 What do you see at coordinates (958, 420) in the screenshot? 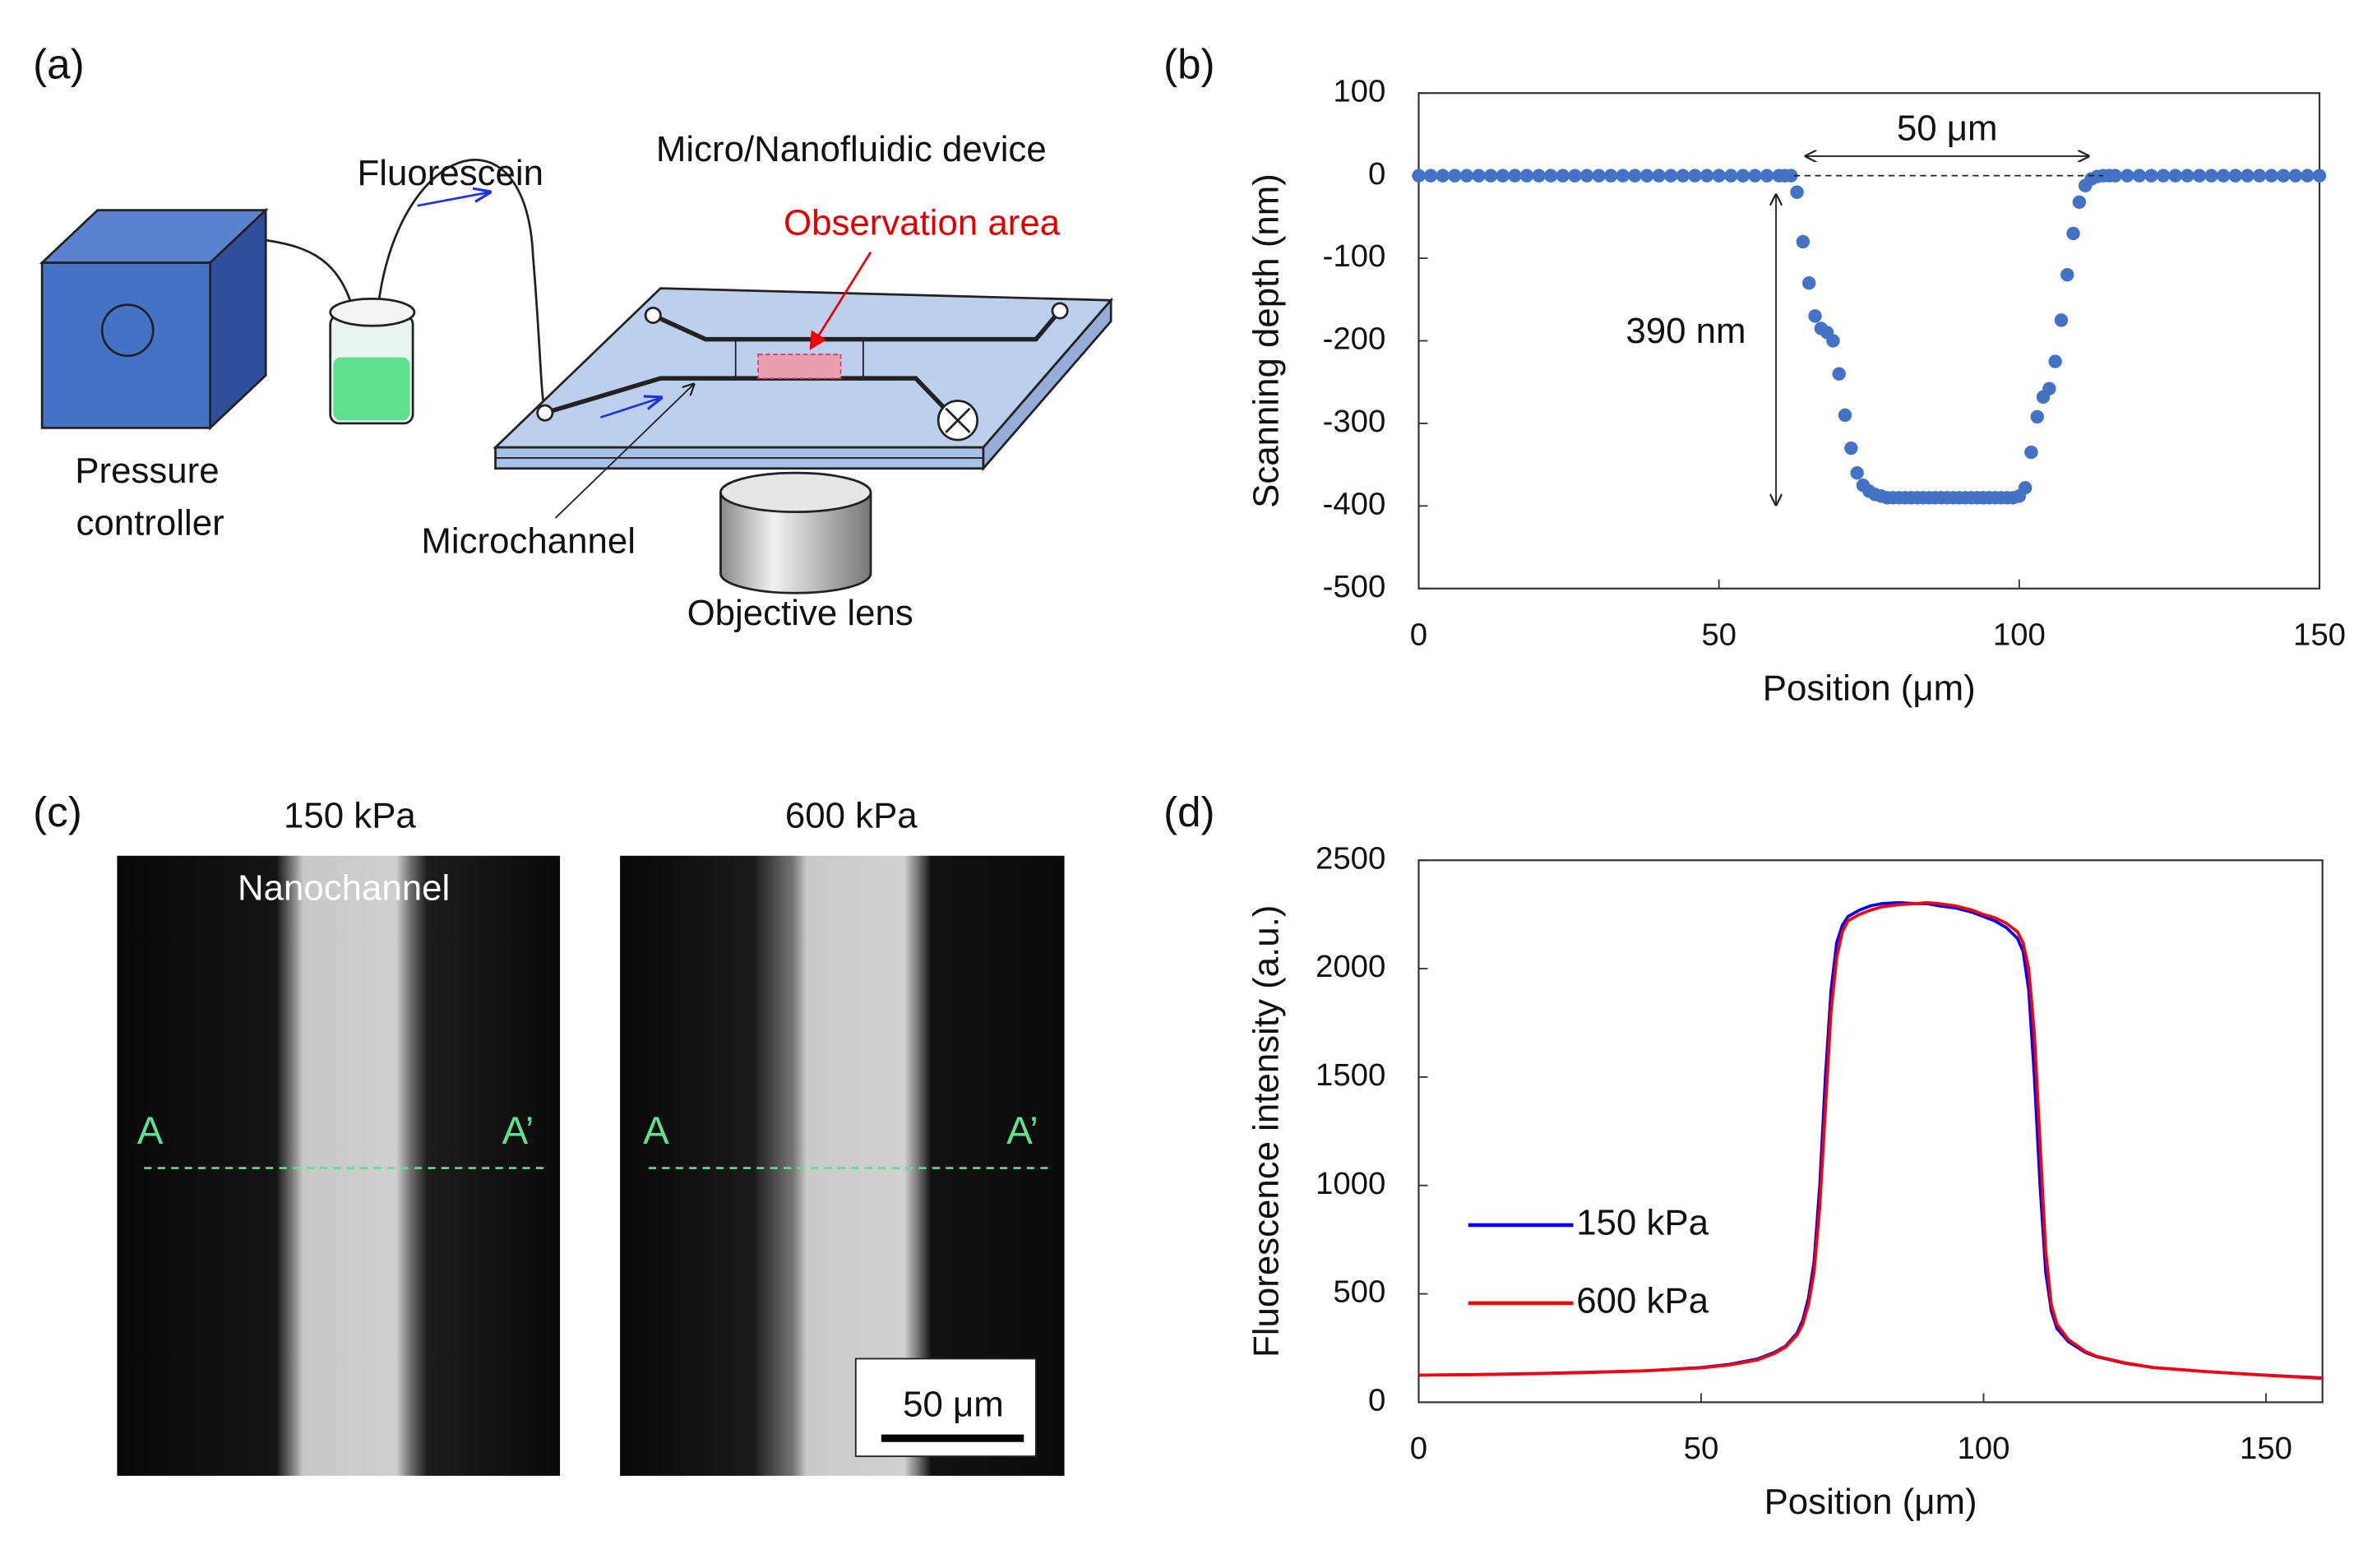
I see `valve-cross` at bounding box center [958, 420].